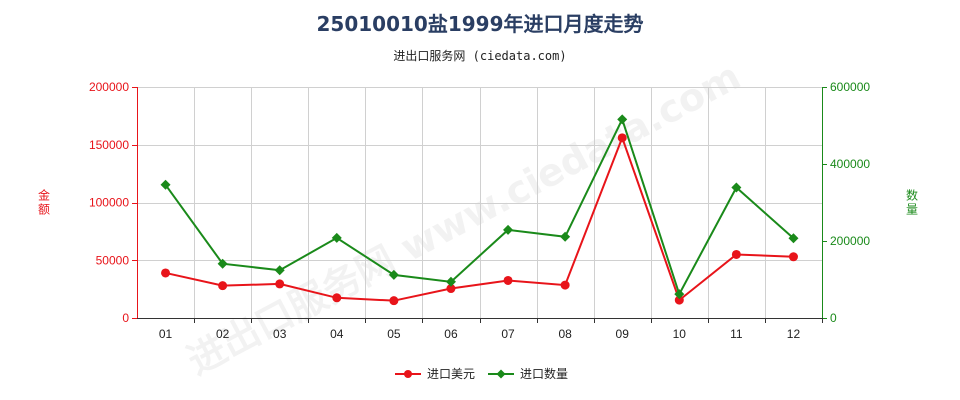 The image size is (960, 400). I want to click on x-axis-tick-label: 05, so click(394, 334).